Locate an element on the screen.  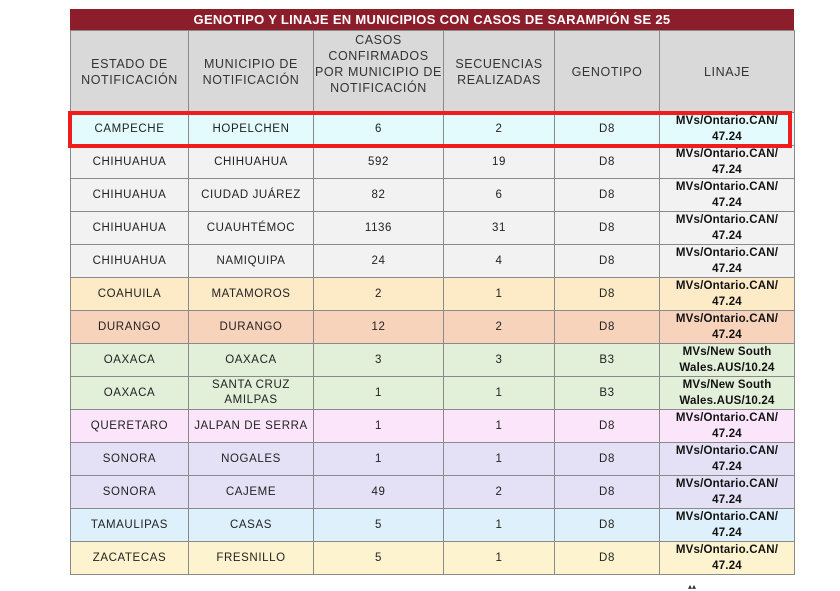
cell-municipio: CASAS is located at coordinates (251, 525).